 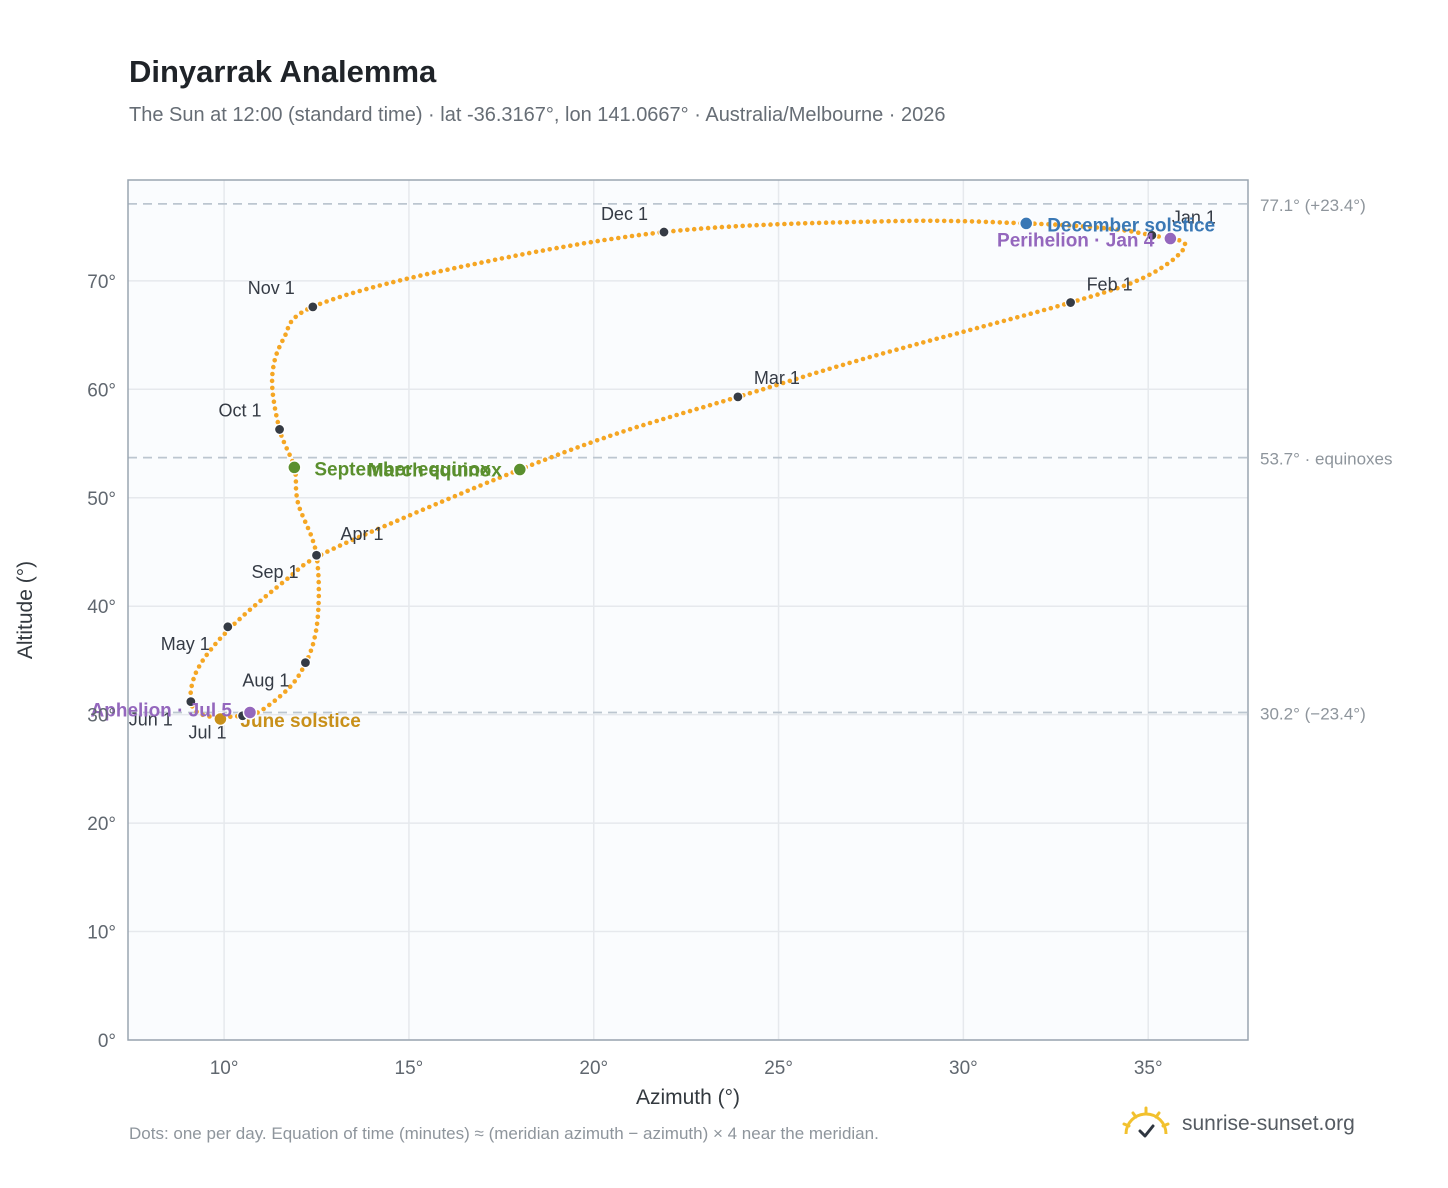 I want to click on y-tick-label: 40°, so click(x=101, y=607).